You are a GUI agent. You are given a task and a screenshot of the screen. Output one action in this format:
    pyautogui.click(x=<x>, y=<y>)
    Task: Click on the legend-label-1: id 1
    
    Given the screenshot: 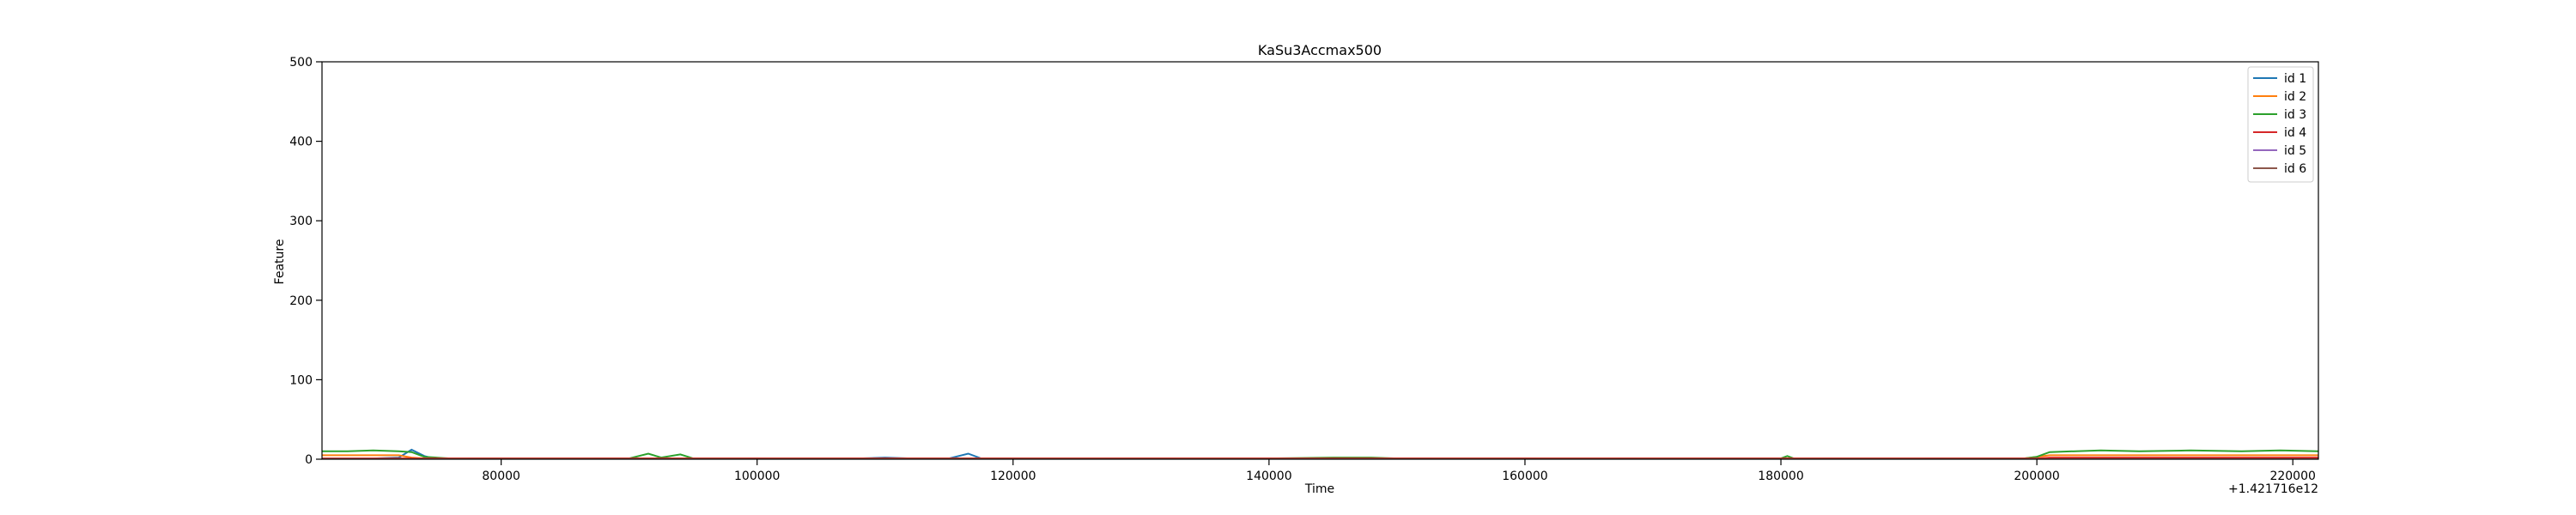 What is the action you would take?
    pyautogui.click(x=2295, y=79)
    